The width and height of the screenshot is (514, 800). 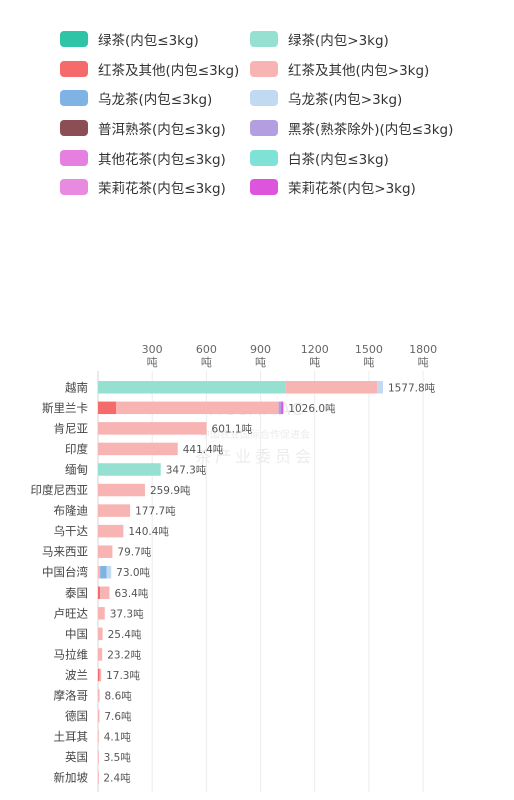 I want to click on legend-item: 茉莉花茶(内包>3kg), so click(x=375, y=187).